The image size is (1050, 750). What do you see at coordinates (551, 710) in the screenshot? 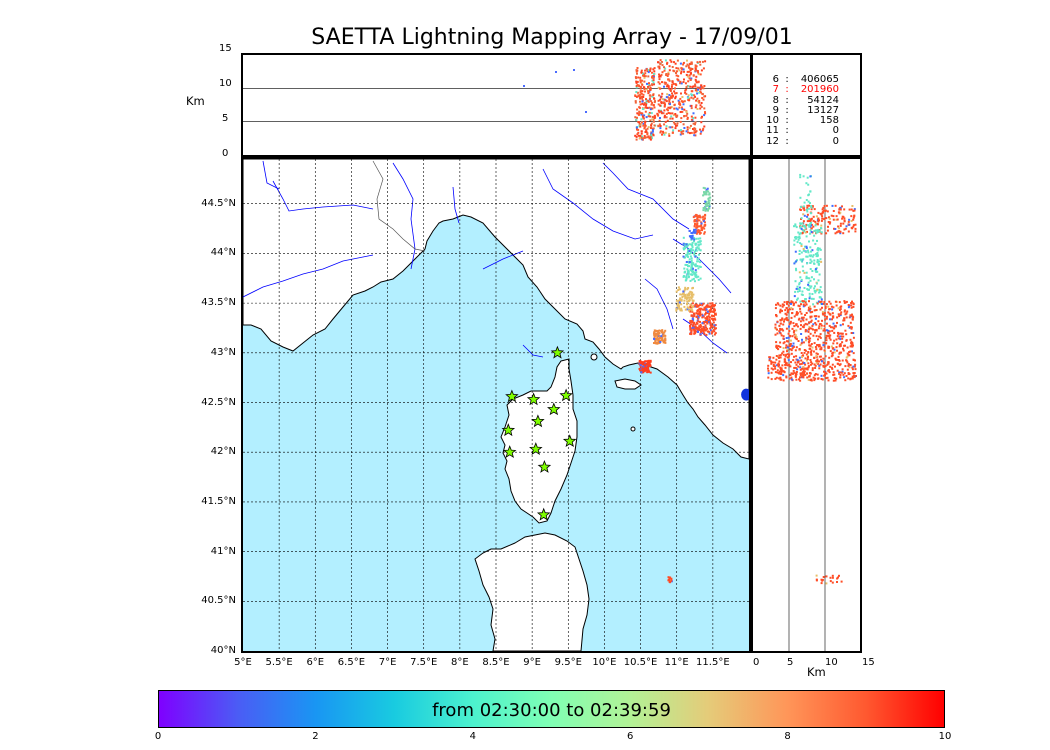
I see `colorbar-label: from 02:30:00 to 02:39:59` at bounding box center [551, 710].